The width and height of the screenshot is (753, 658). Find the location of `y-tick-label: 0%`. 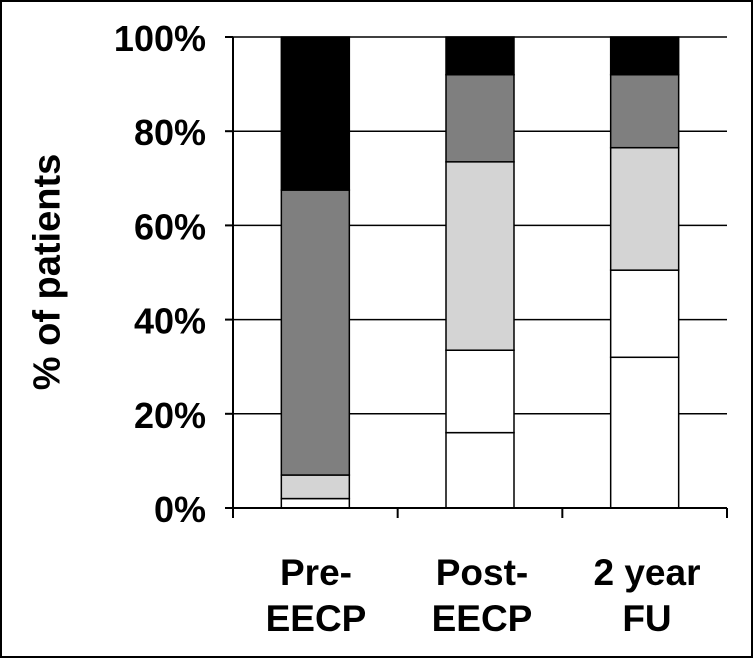

y-tick-label: 0% is located at coordinates (180, 509).